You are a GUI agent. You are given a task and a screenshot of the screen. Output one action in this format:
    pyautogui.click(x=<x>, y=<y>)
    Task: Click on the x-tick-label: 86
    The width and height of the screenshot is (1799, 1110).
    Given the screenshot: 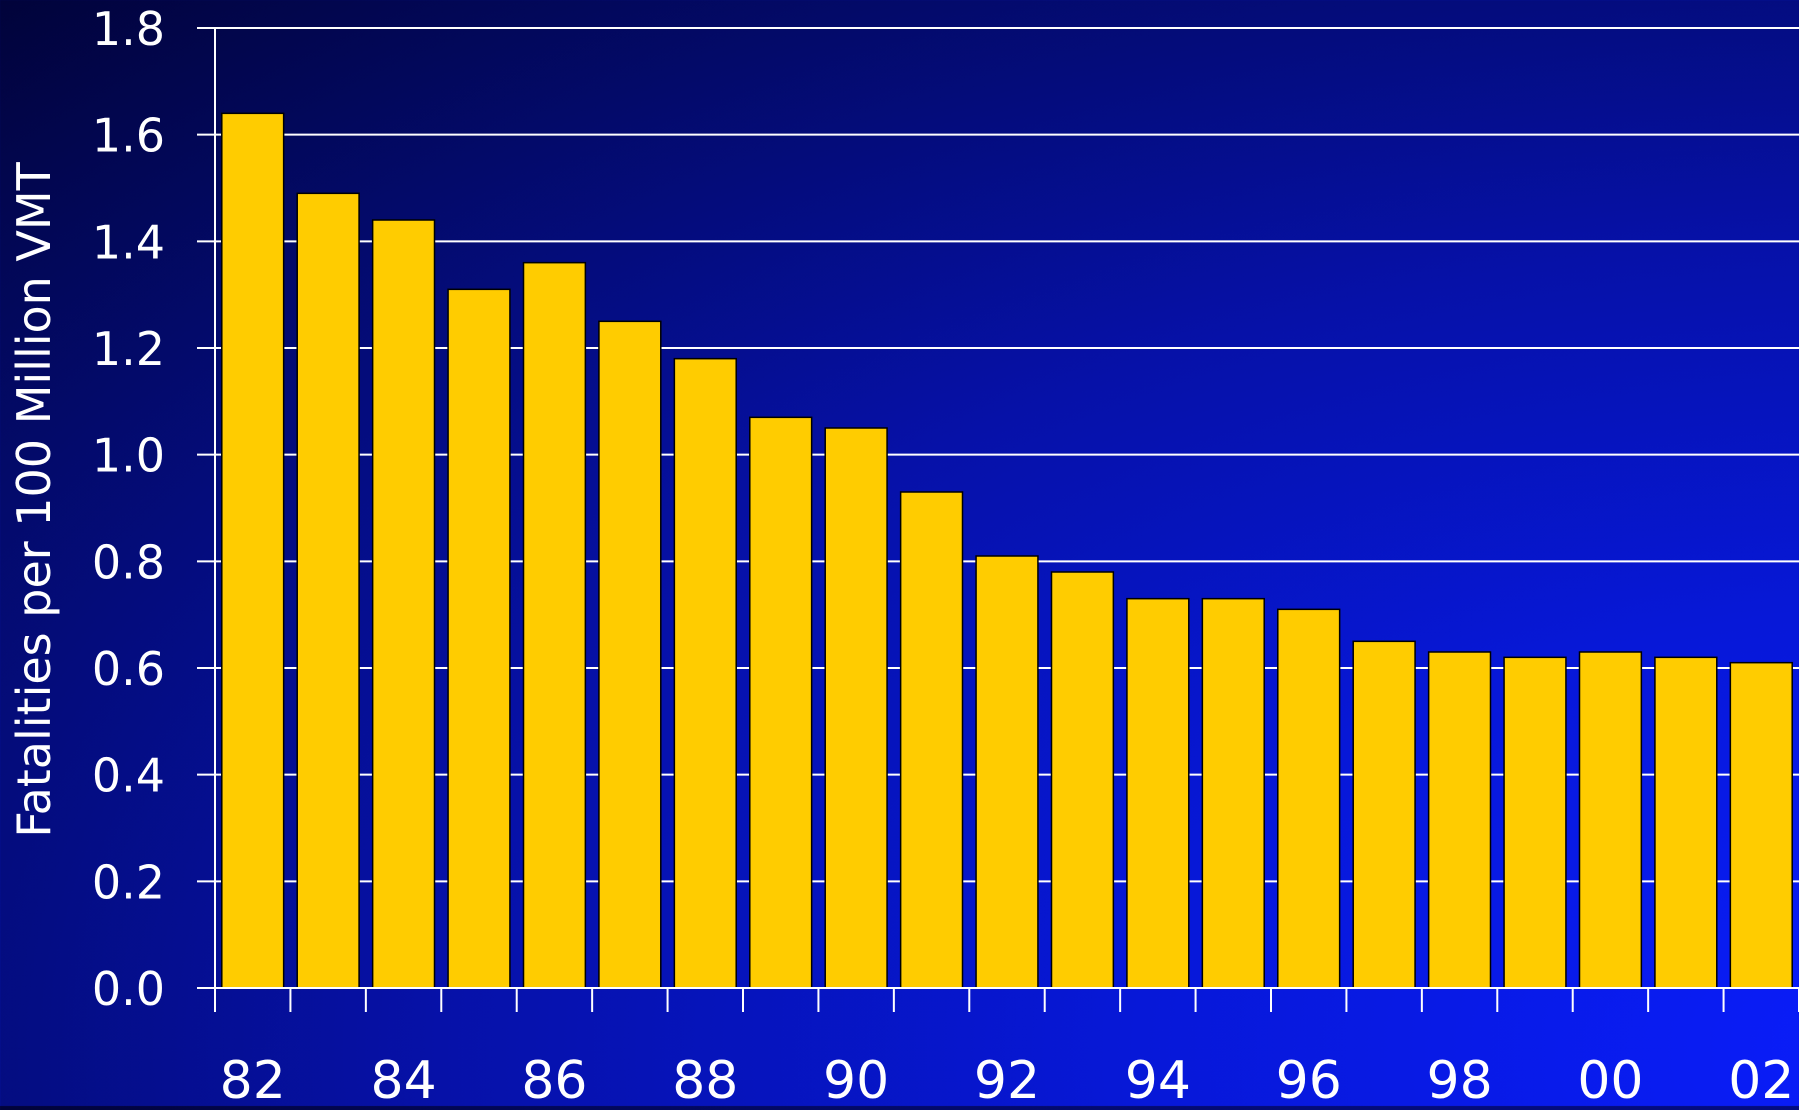 What is the action you would take?
    pyautogui.click(x=554, y=1078)
    